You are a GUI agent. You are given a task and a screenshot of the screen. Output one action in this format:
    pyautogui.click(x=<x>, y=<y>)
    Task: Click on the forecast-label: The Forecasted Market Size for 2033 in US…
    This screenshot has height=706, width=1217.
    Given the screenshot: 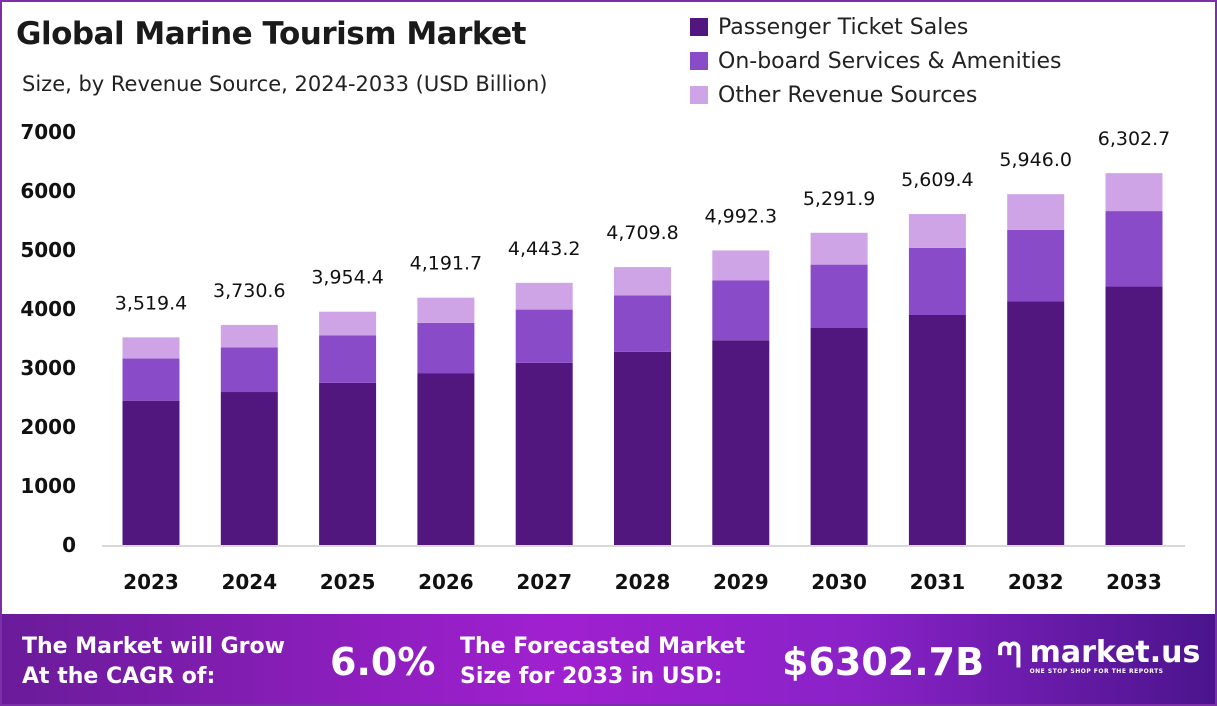 What is the action you would take?
    pyautogui.click(x=602, y=662)
    